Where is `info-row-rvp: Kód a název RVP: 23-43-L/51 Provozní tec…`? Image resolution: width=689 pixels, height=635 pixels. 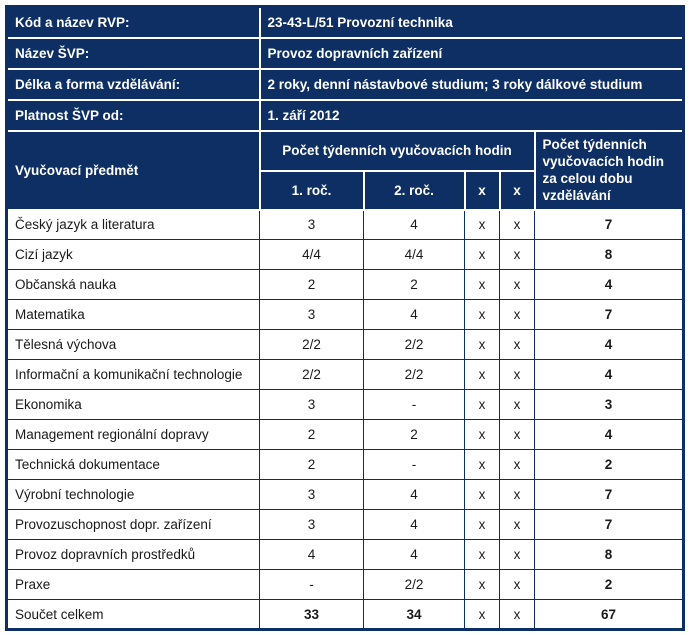
info-row-rvp: Kód a název RVP: 23-43-L/51 Provozní tec… is located at coordinates (345, 22).